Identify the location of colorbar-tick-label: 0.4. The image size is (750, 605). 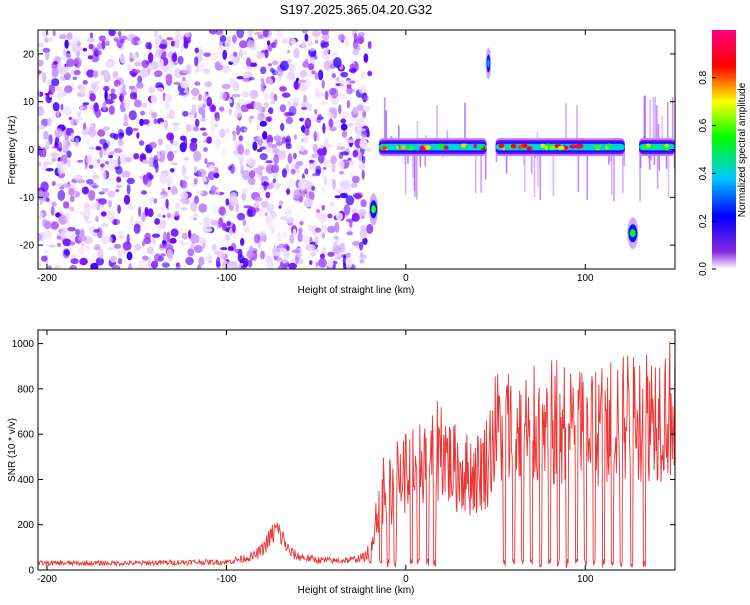
(703, 173).